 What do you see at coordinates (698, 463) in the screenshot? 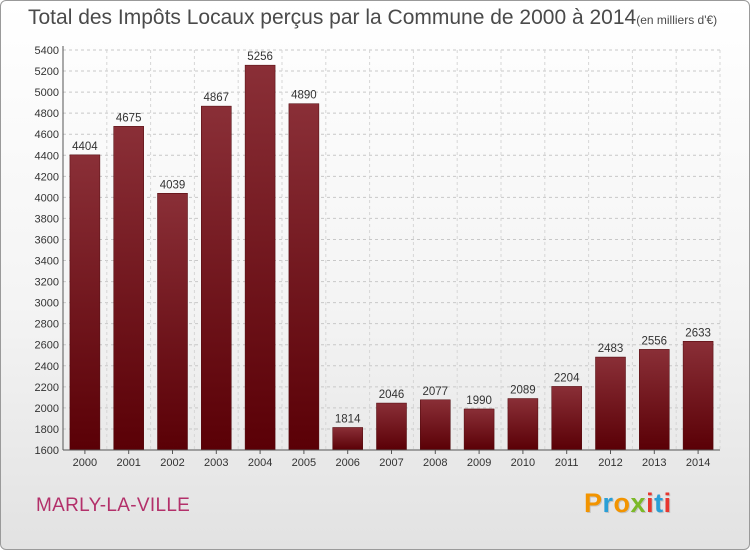
I see `x-tick-label: 2014` at bounding box center [698, 463].